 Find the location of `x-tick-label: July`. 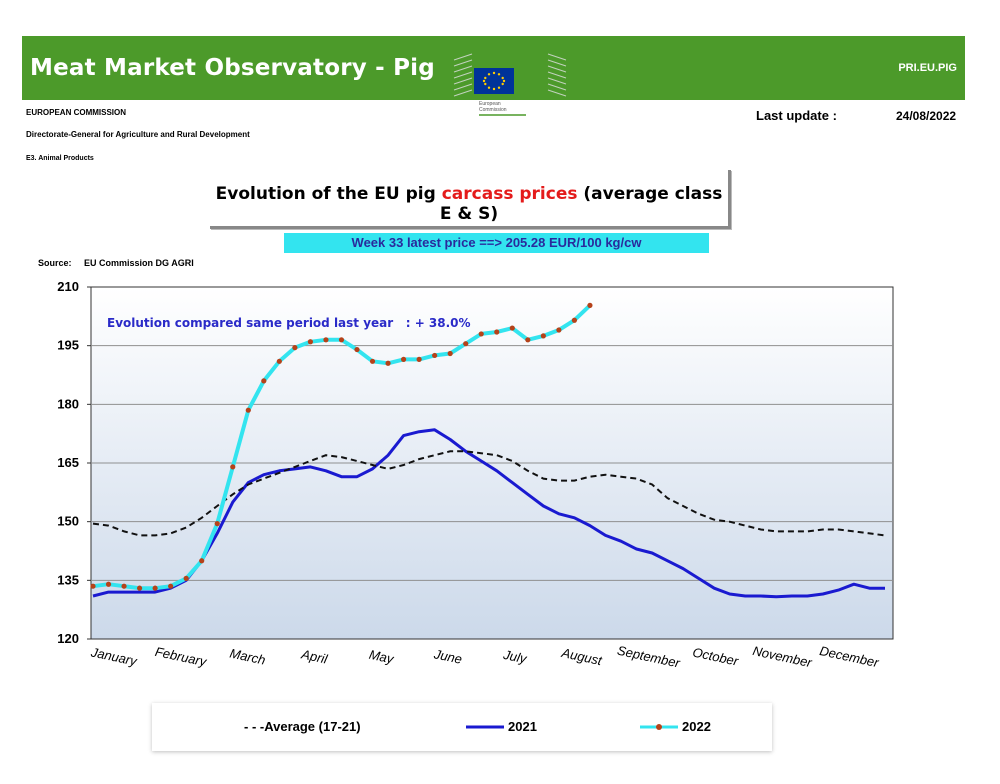

x-tick-label: July is located at coordinates (515, 657).